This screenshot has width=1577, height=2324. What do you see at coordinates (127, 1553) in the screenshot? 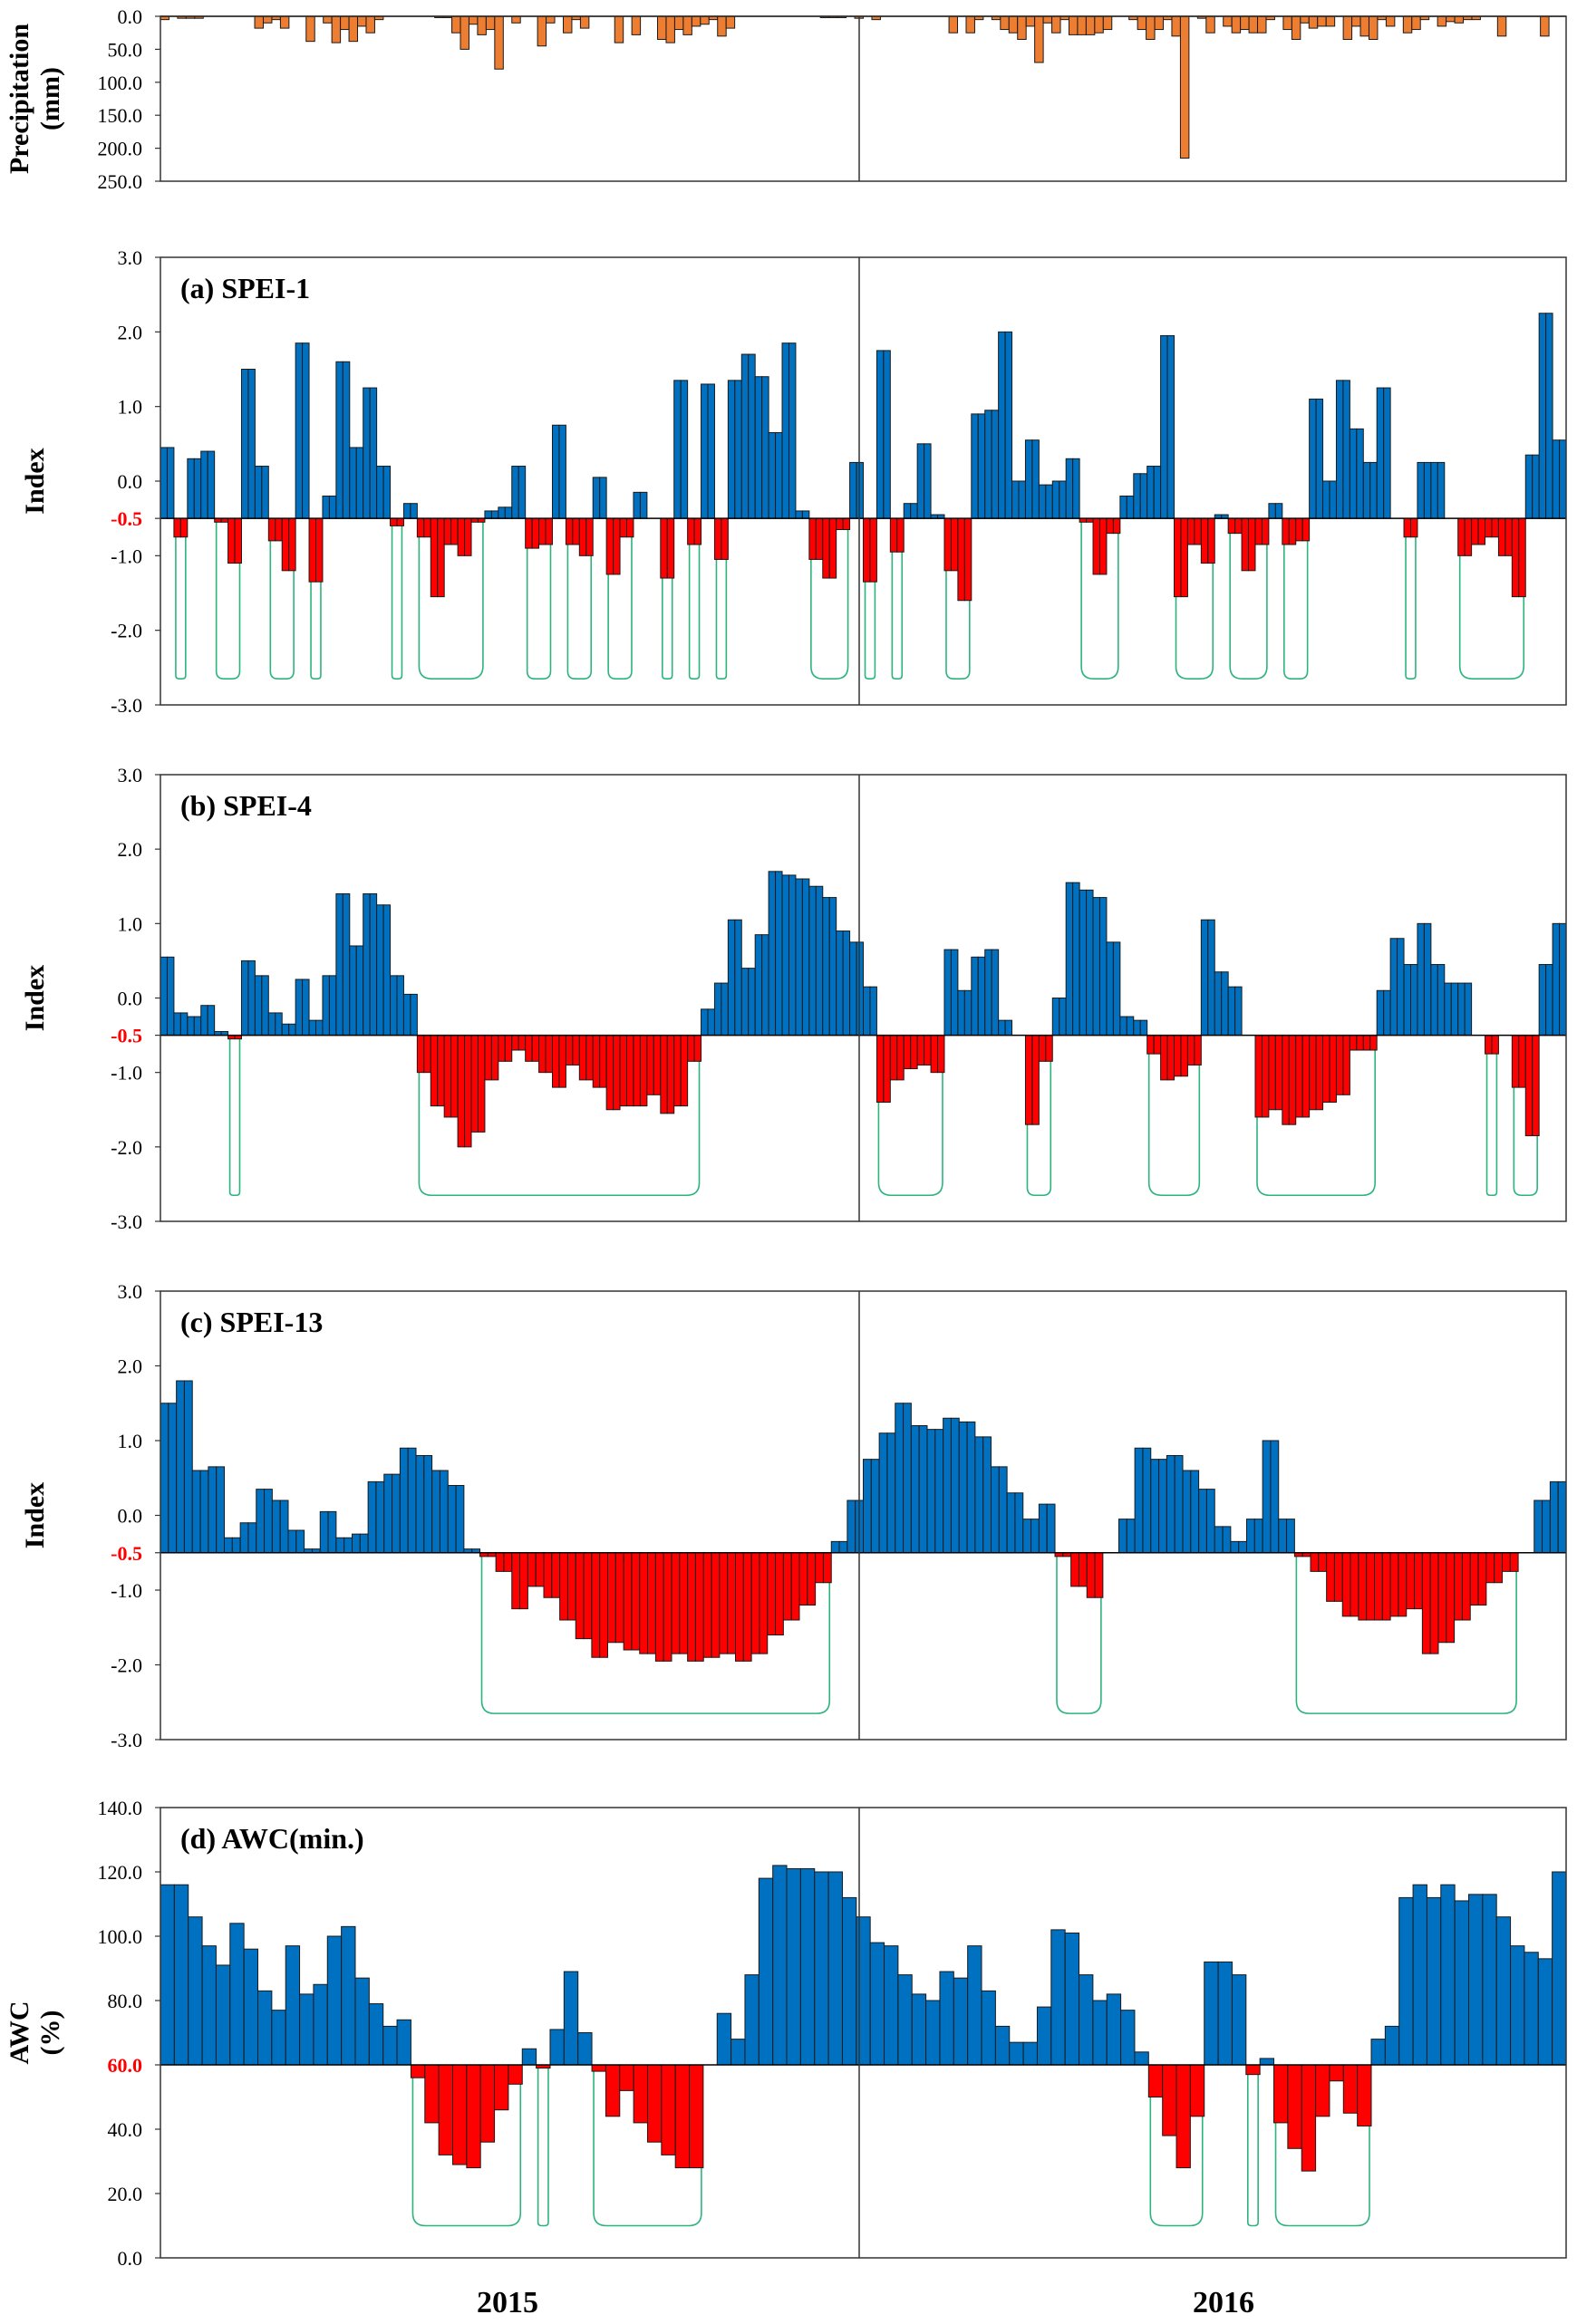
I see `y-tick-label: -0.5` at bounding box center [127, 1553].